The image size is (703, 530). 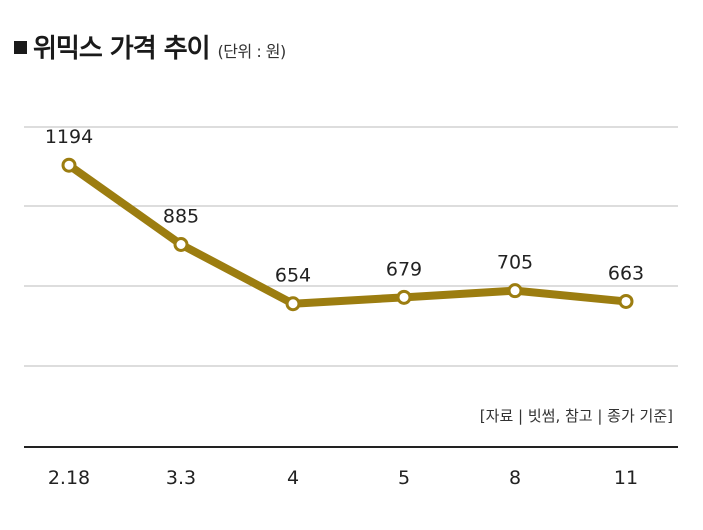 I want to click on x-tick-4: 4, so click(x=293, y=478).